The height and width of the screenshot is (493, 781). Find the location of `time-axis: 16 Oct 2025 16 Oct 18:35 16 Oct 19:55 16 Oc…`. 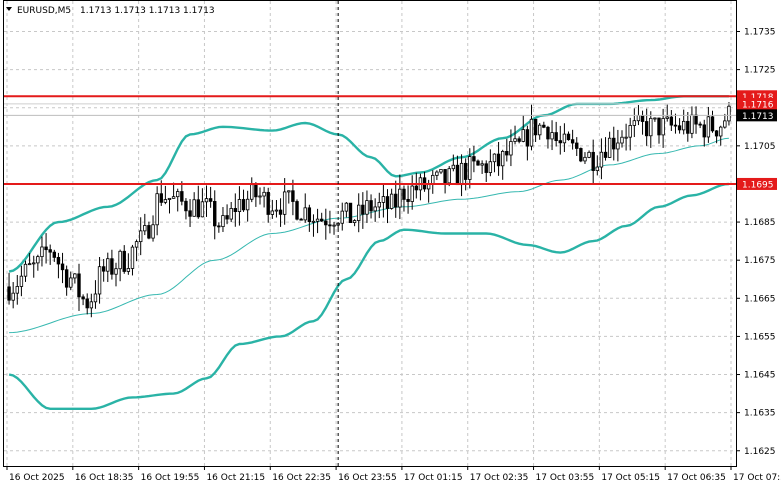

time-axis: 16 Oct 2025 16 Oct 18:35 16 Oct 19:55 16 Oc… is located at coordinates (393, 474).